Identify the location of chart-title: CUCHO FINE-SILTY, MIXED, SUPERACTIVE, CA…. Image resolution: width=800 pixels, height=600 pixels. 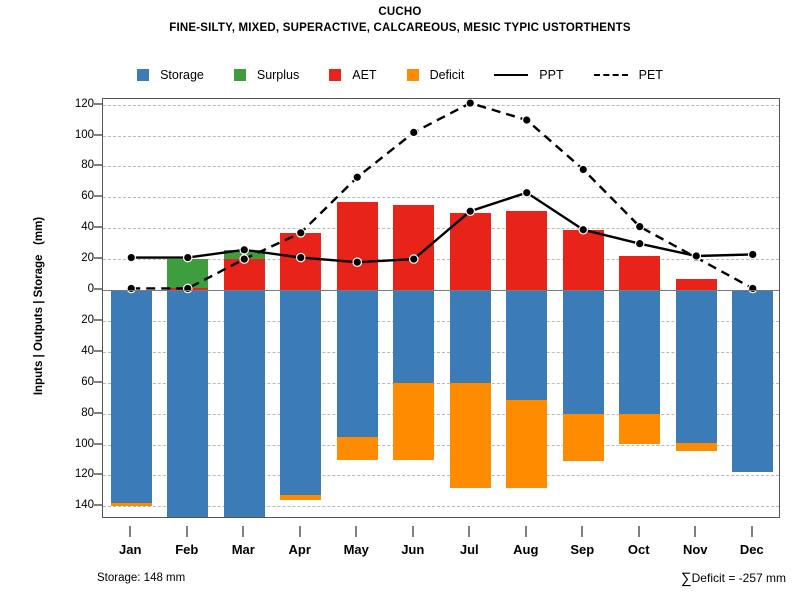
(400, 20).